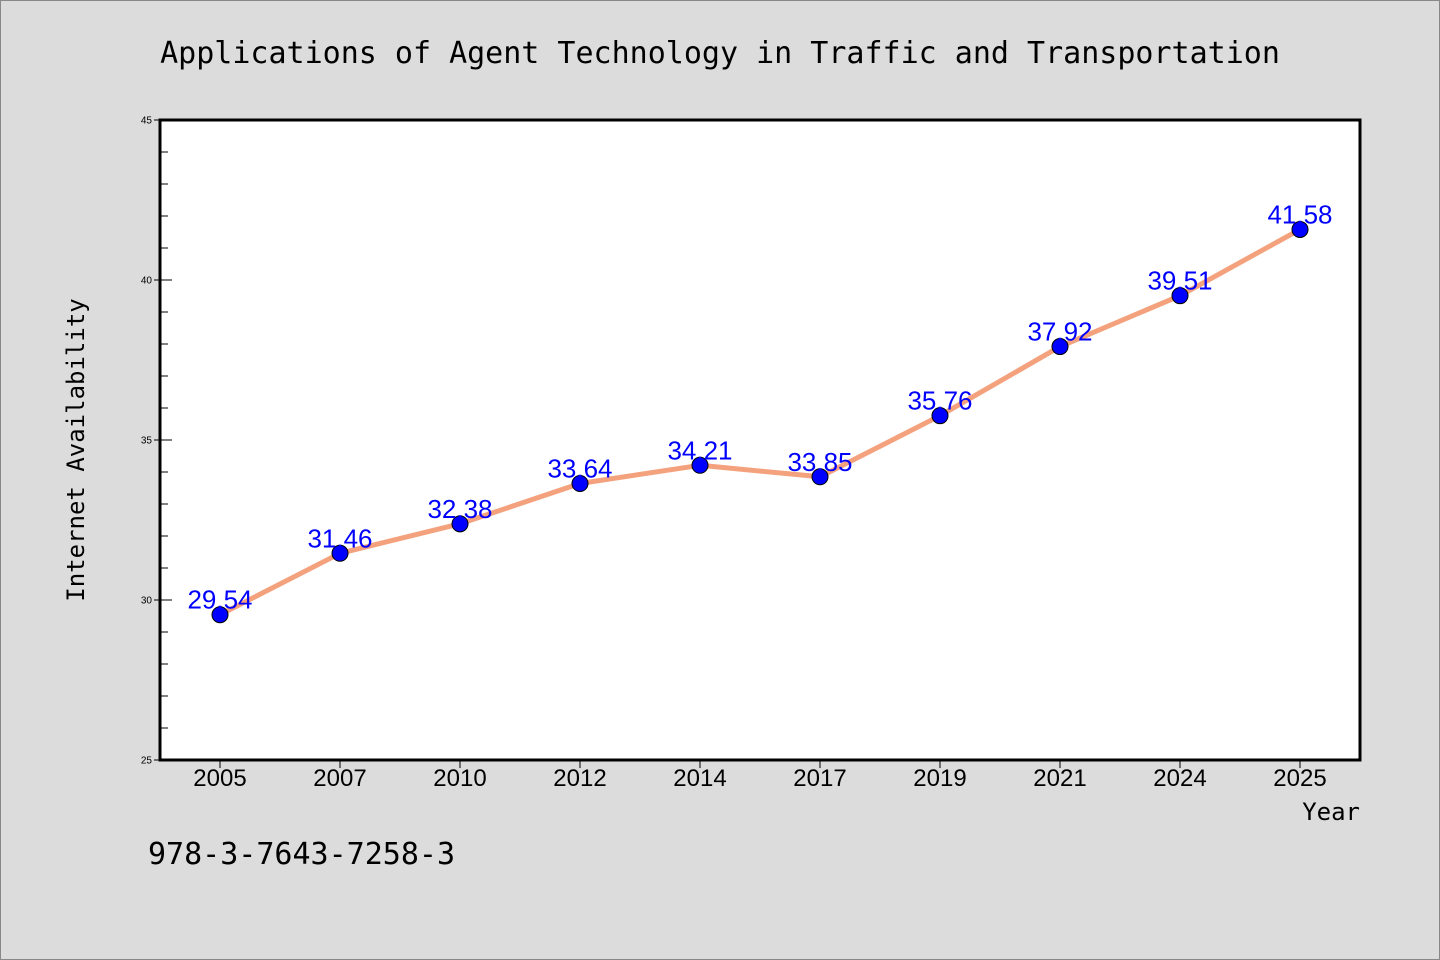 This screenshot has width=1440, height=960. What do you see at coordinates (459, 509) in the screenshot?
I see `data-label: 32.38` at bounding box center [459, 509].